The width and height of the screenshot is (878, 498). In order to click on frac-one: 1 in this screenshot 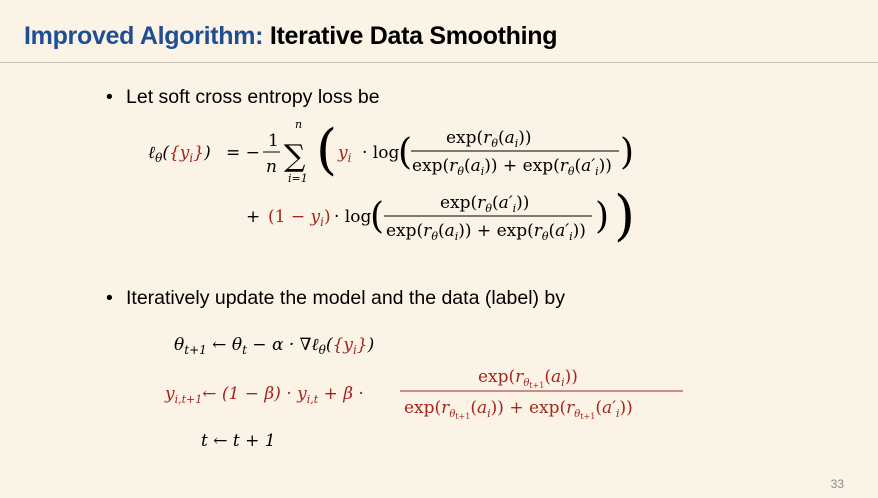, I will do `click(273, 141)`.